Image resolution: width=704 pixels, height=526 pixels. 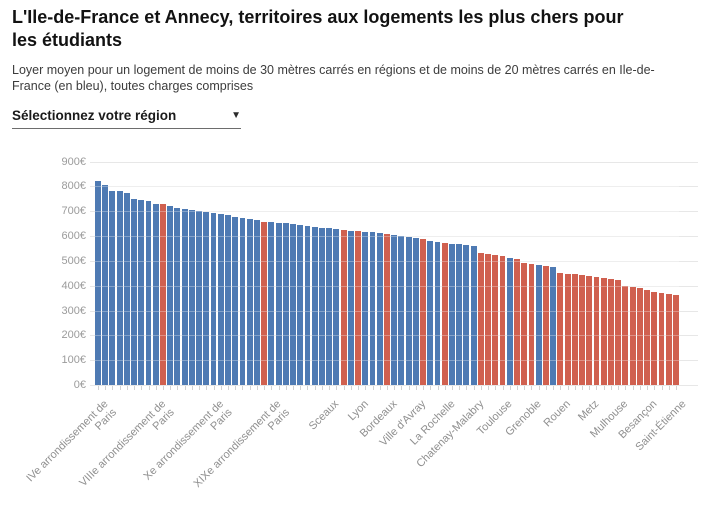 I want to click on y-axis-tick-label: 100€, so click(x=73, y=360).